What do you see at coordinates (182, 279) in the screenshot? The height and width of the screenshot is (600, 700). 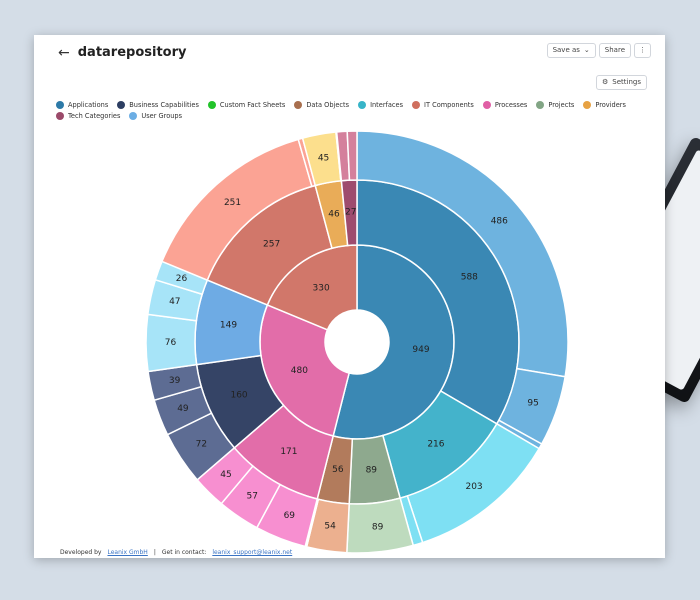 I see `segment-value-label: 26` at bounding box center [182, 279].